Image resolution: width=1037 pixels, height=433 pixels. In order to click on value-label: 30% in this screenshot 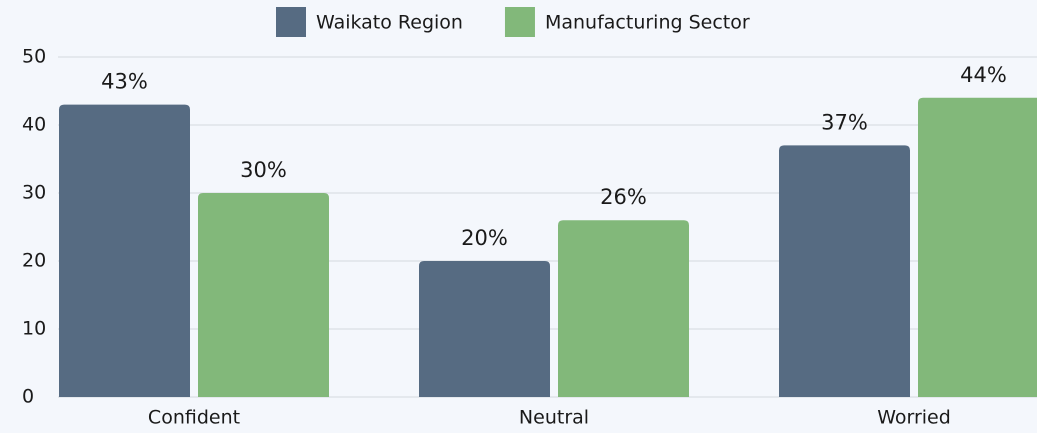, I will do `click(263, 170)`.